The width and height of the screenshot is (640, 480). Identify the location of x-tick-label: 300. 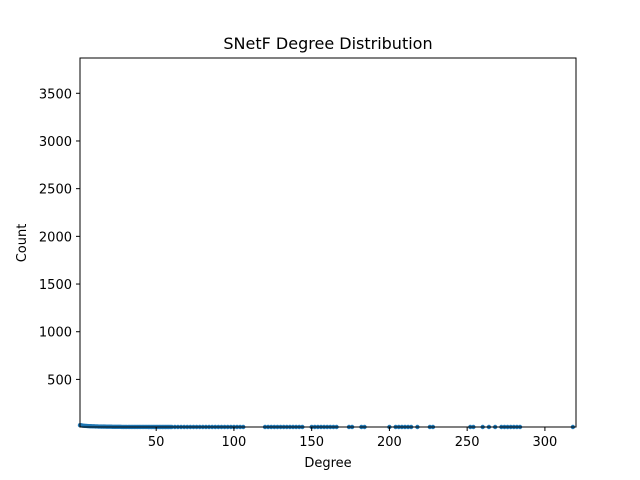
(544, 442).